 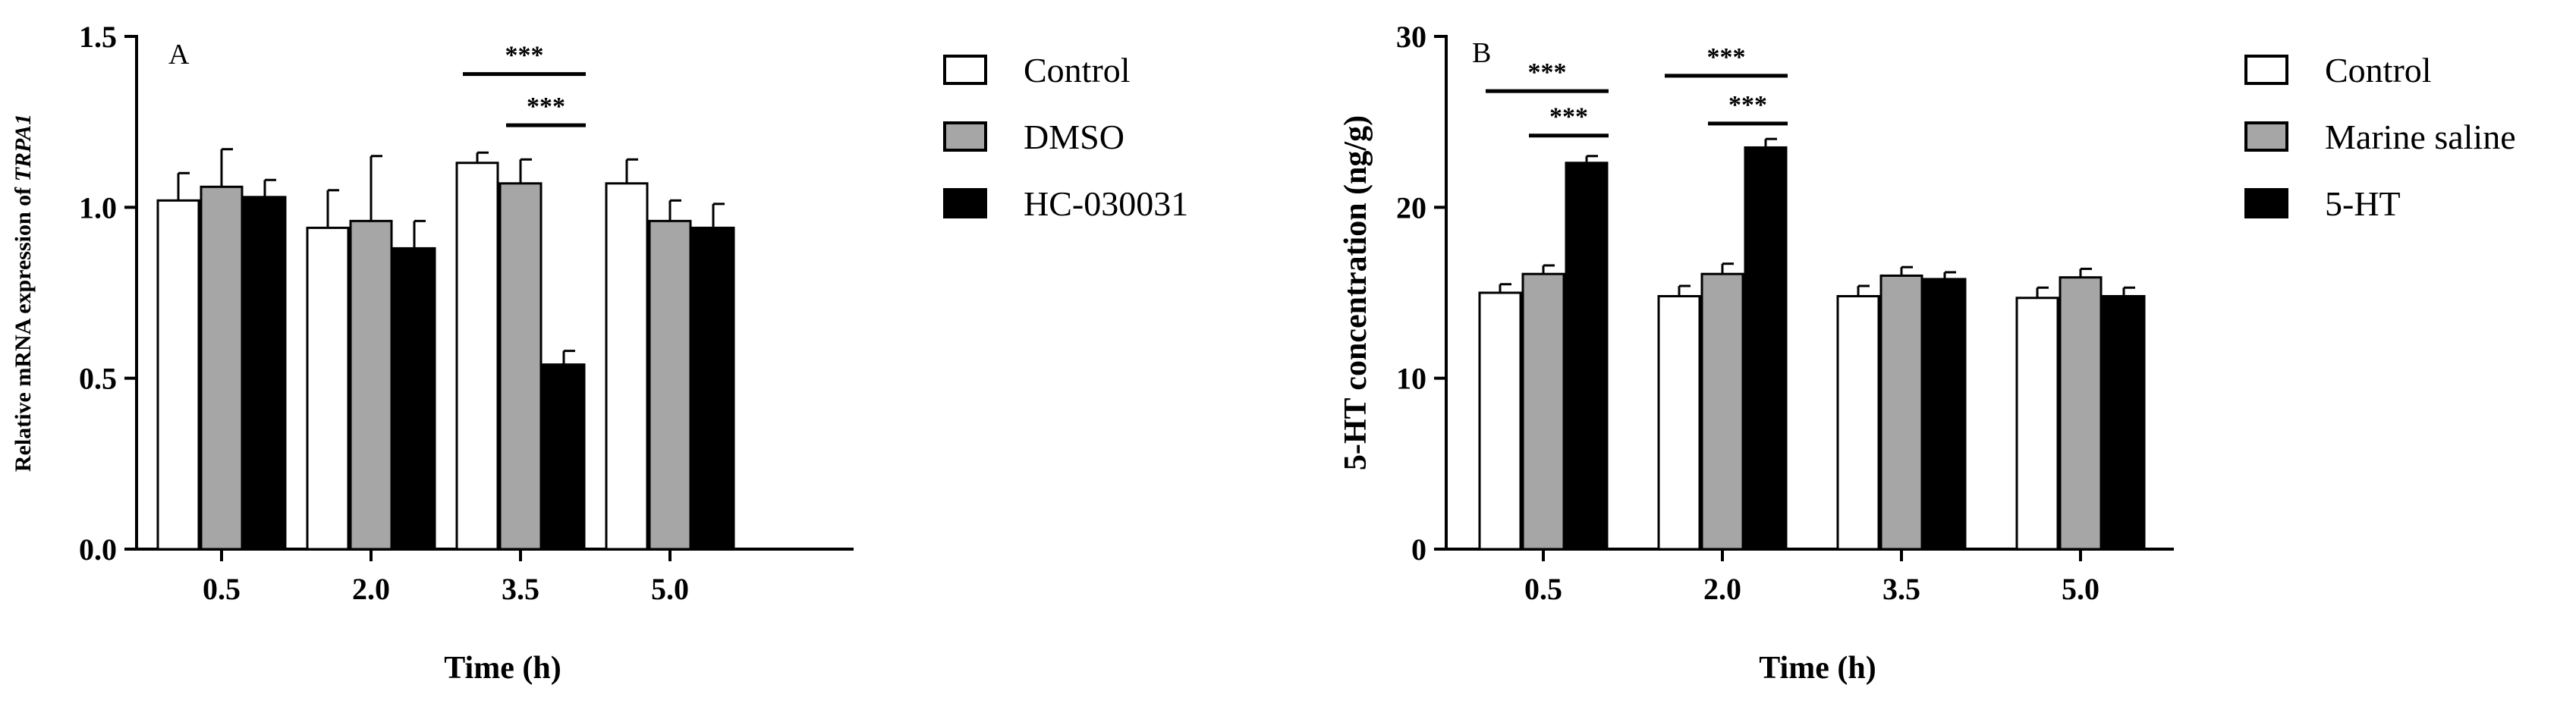 I want to click on panel-a-y-axis-title-part: Relative mRNA expression of, so click(x=23, y=326).